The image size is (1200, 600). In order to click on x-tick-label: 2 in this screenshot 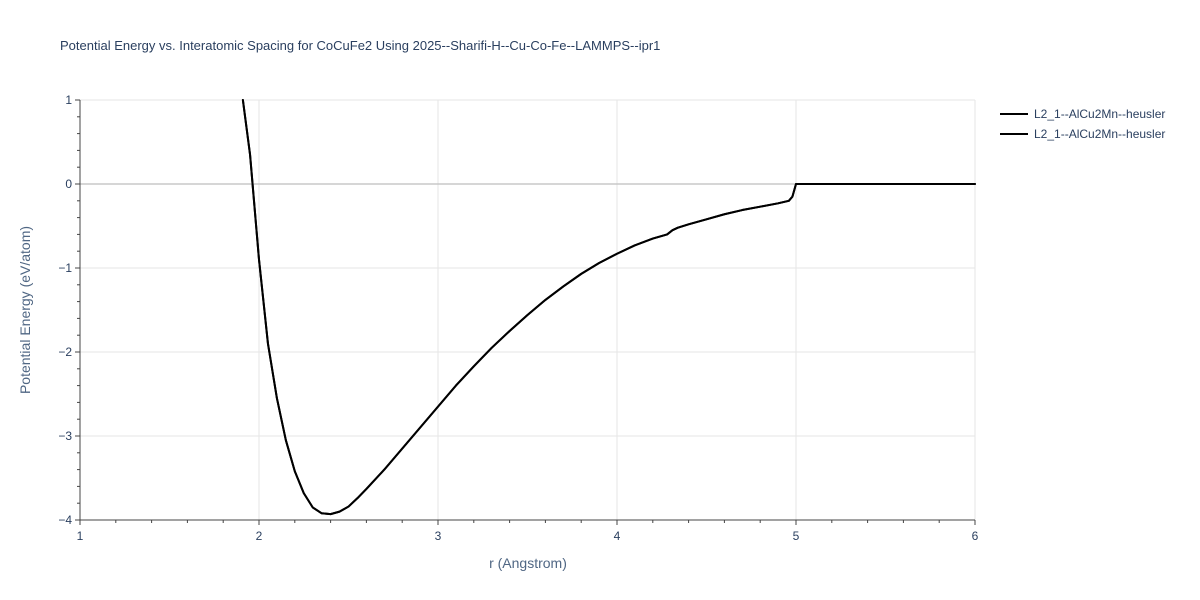, I will do `click(259, 536)`.